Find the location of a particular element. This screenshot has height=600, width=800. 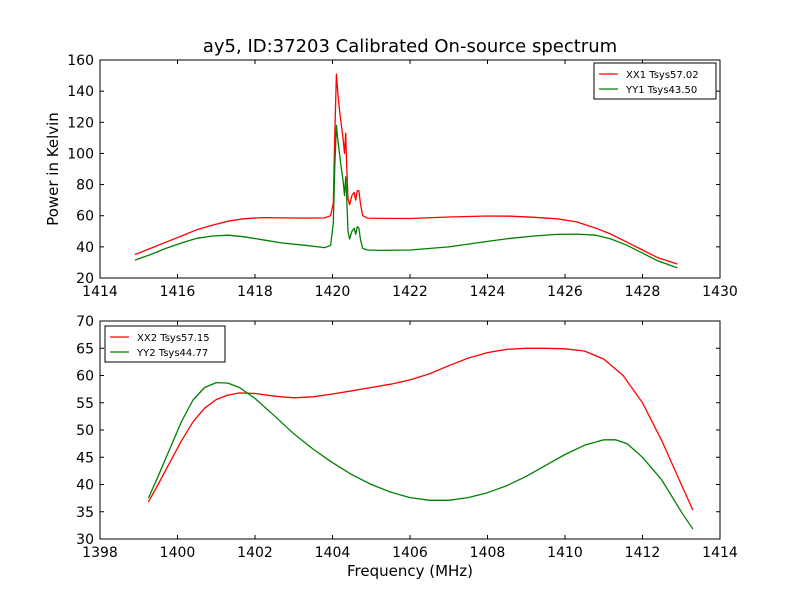

top-y-tick-label: 140 is located at coordinates (80, 92).